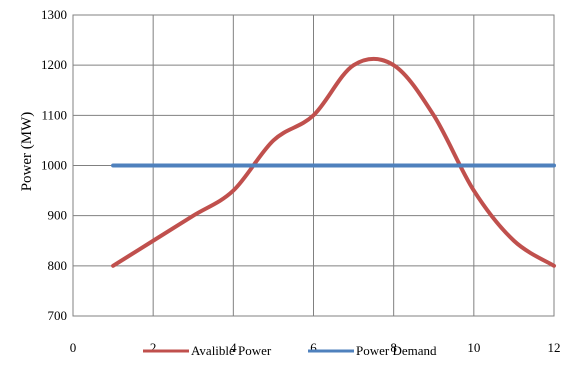  I want to click on y-tick-label: 1000, so click(54, 165).